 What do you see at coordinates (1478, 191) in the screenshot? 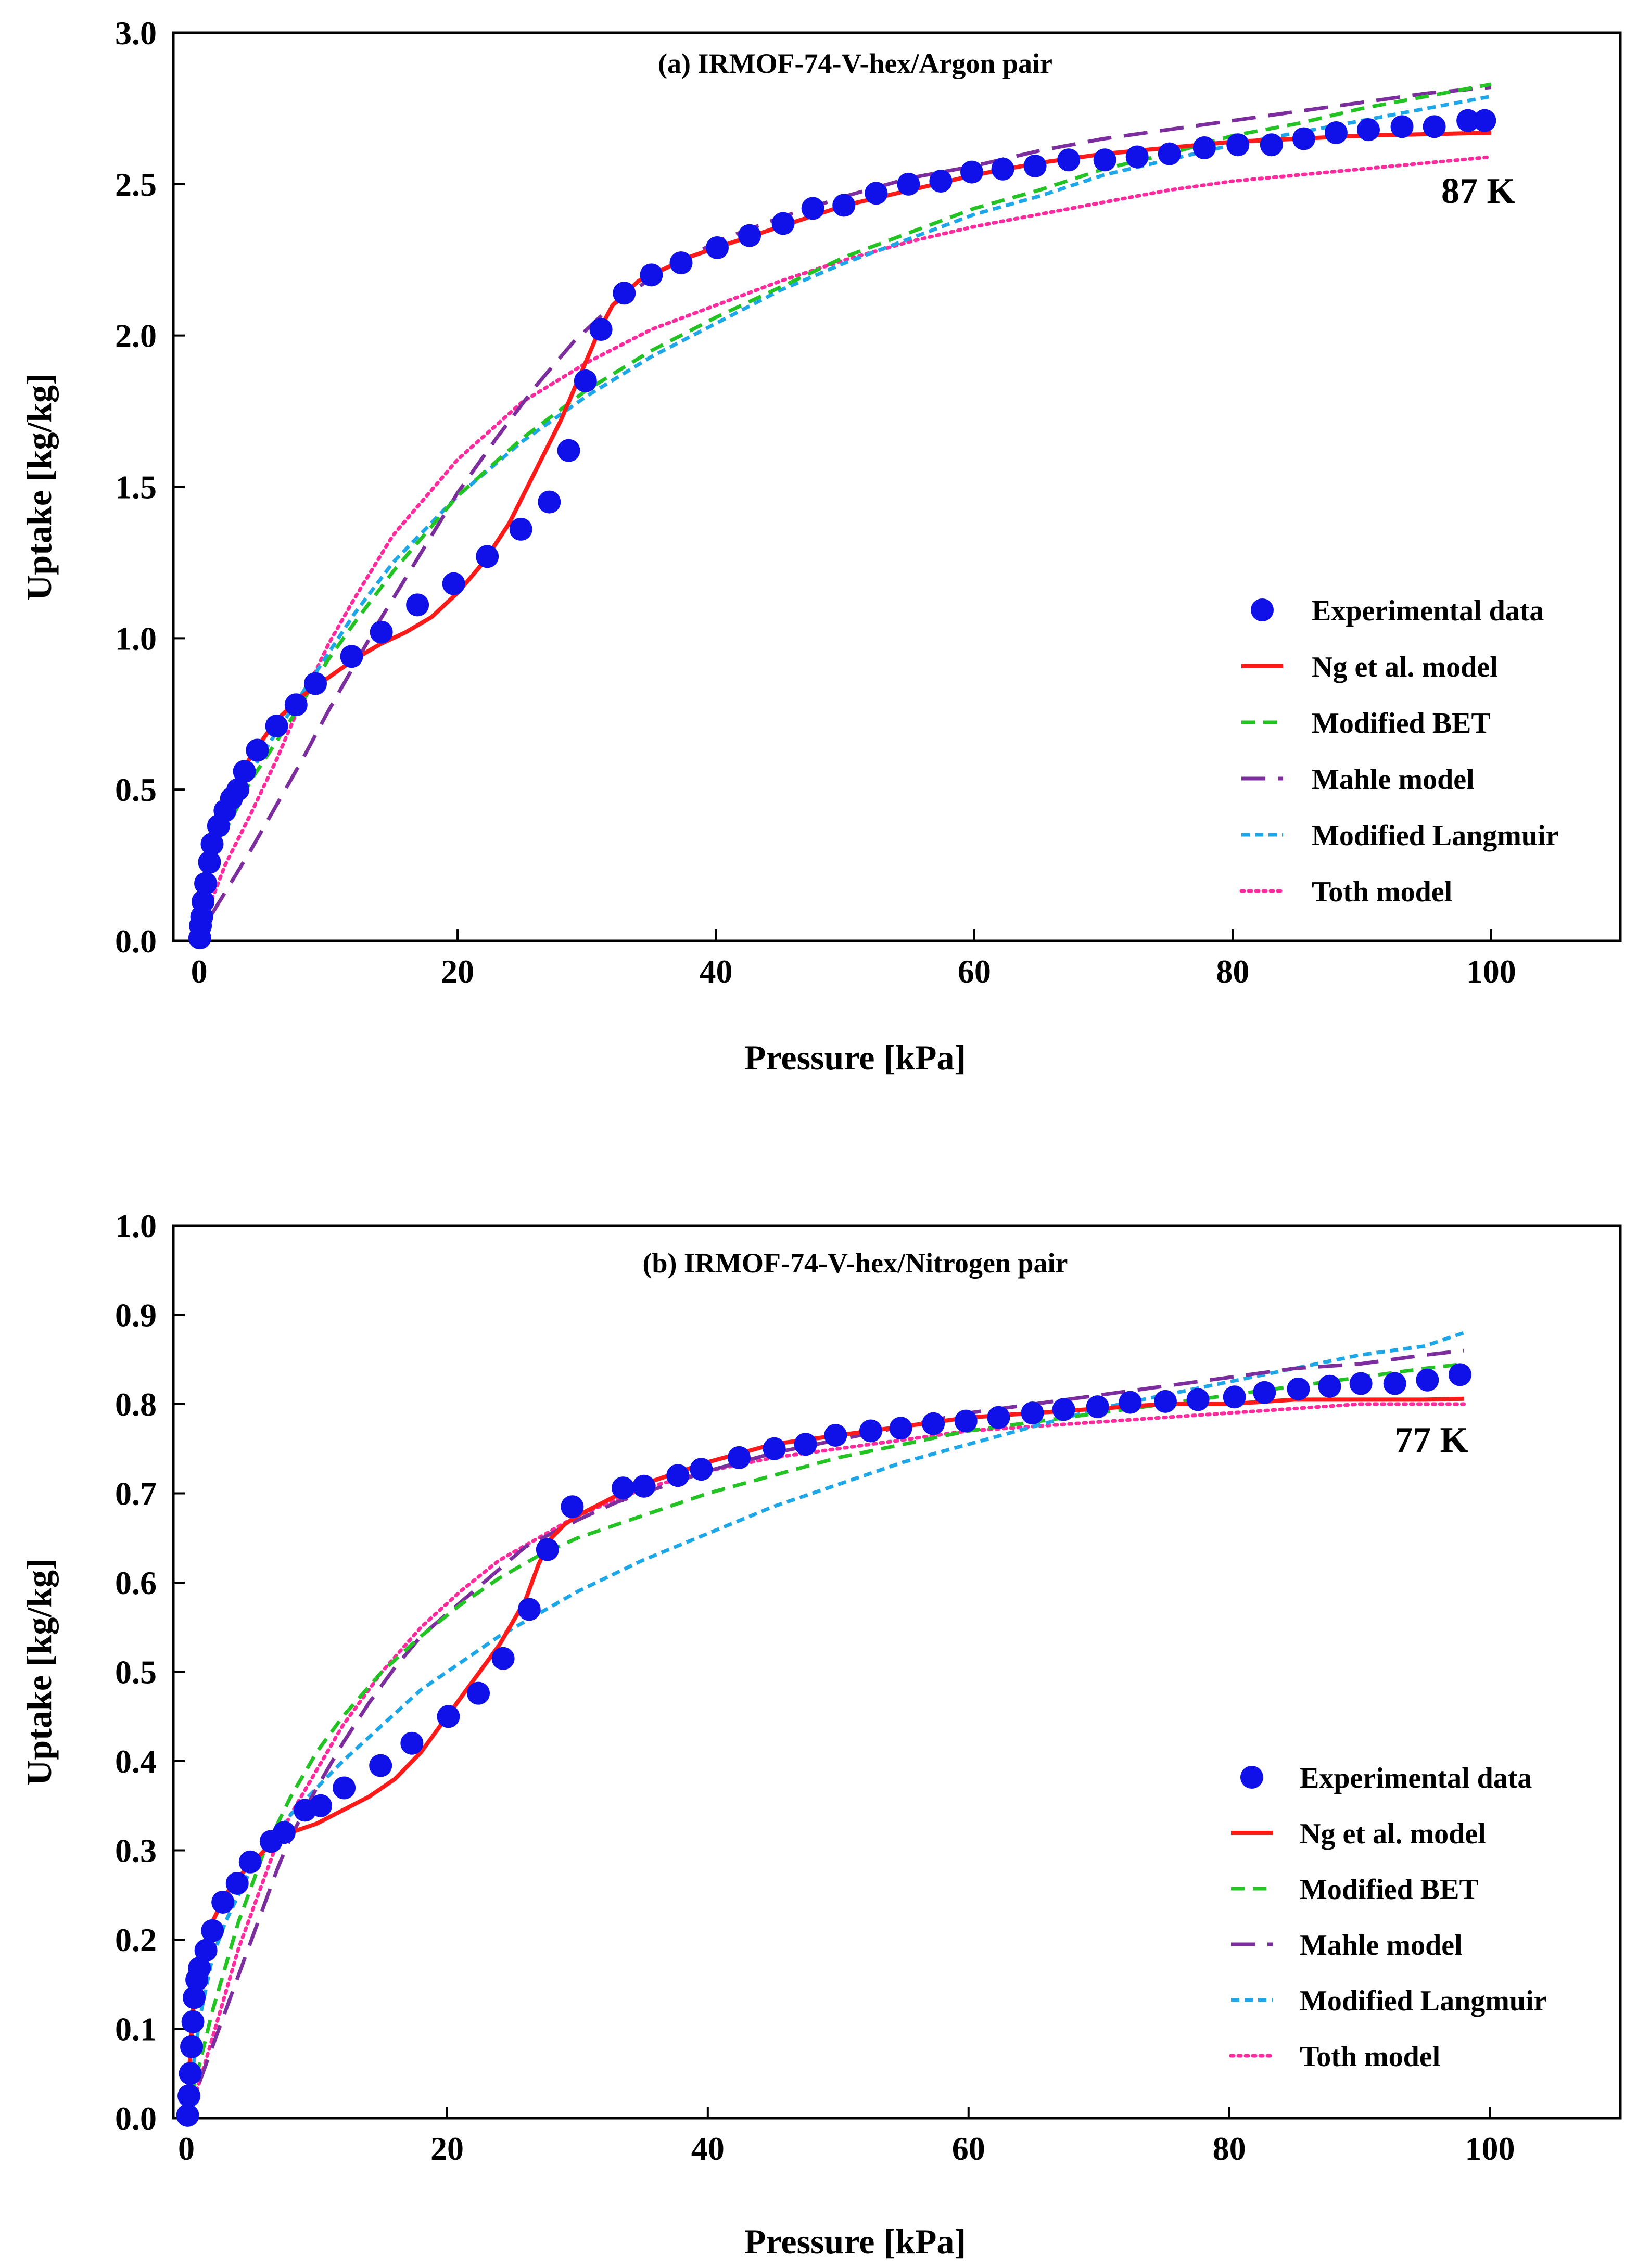
I see `temperature-label: 87 K` at bounding box center [1478, 191].